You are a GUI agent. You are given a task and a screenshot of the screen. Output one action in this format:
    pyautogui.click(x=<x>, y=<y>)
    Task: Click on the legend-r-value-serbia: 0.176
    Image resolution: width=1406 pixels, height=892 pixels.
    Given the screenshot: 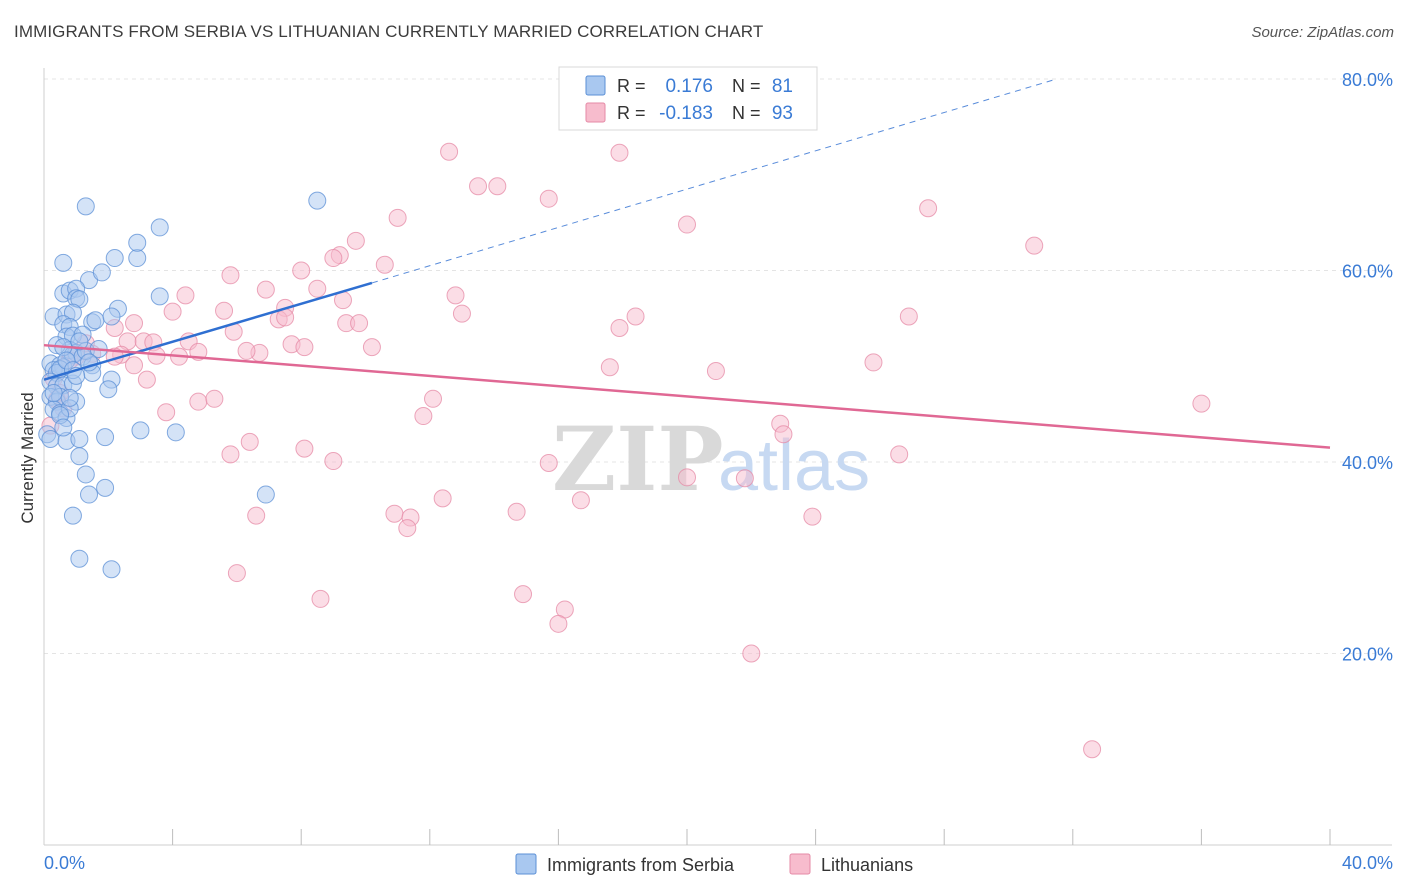 What is the action you would take?
    pyautogui.click(x=689, y=86)
    